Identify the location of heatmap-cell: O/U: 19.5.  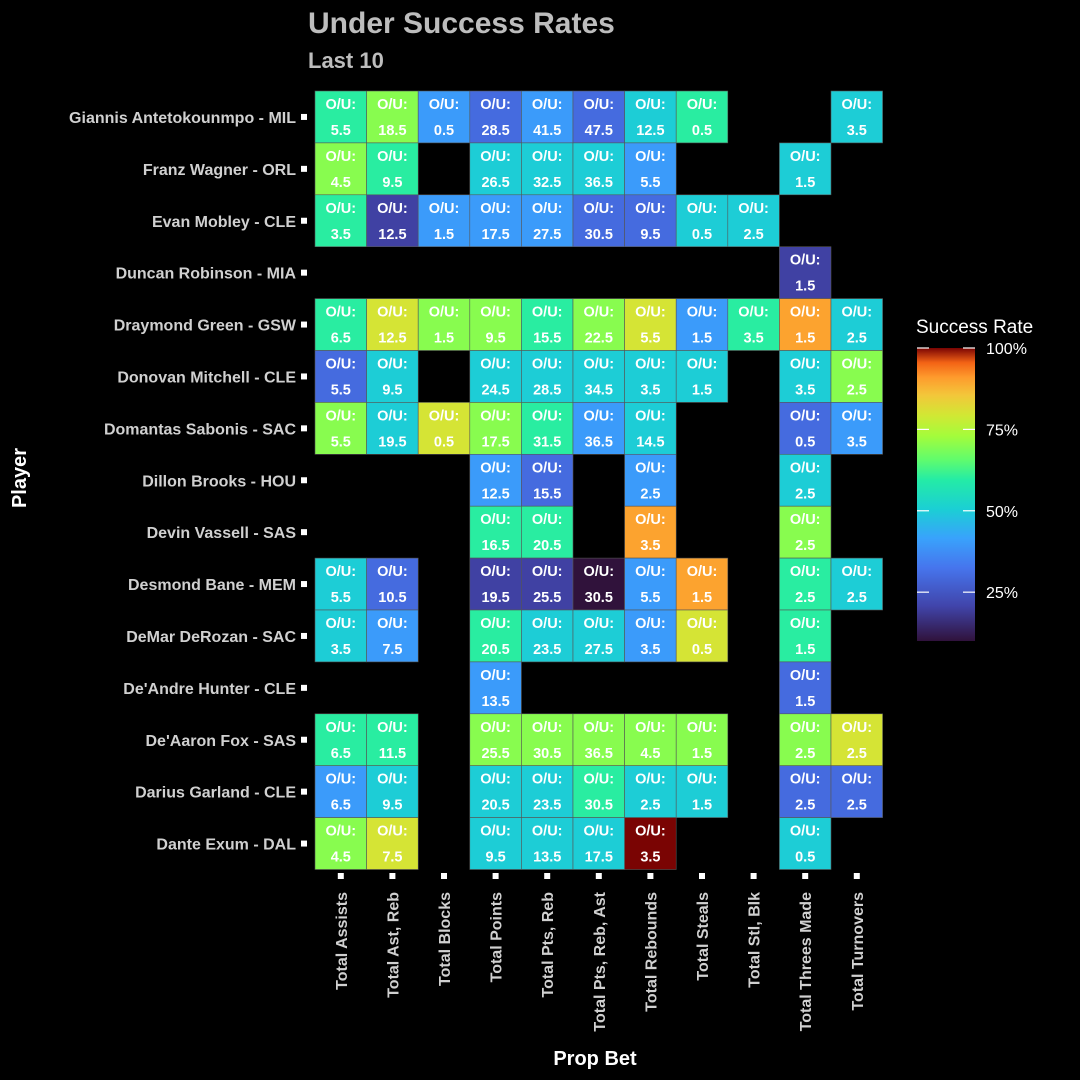
(495, 584).